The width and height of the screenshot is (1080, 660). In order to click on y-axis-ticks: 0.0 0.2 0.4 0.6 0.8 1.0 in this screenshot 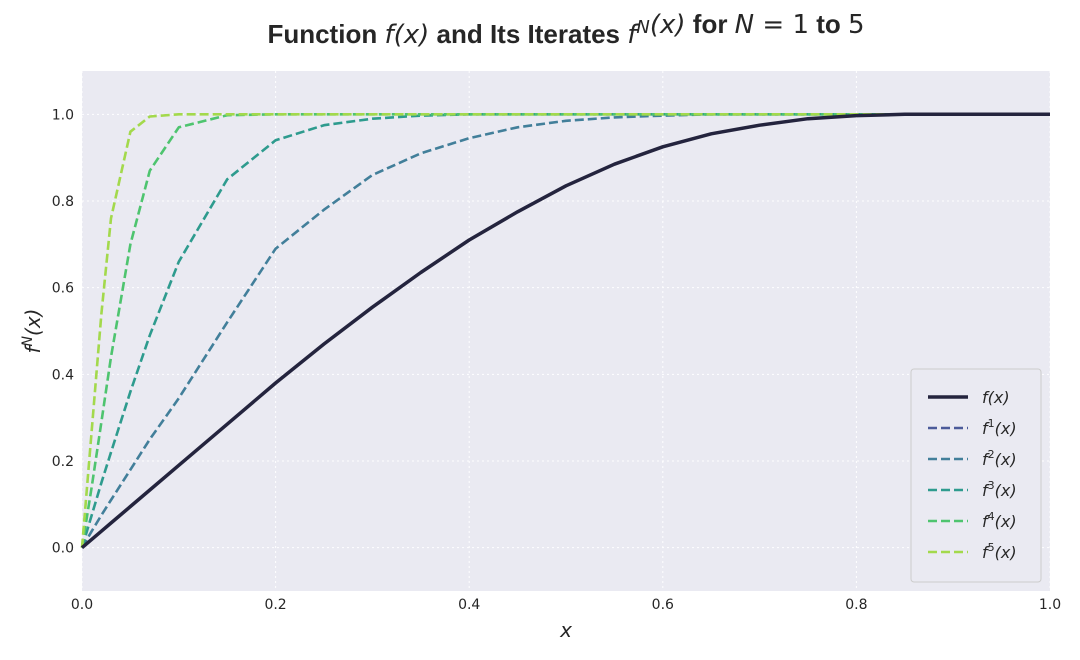, I will do `click(63, 331)`.